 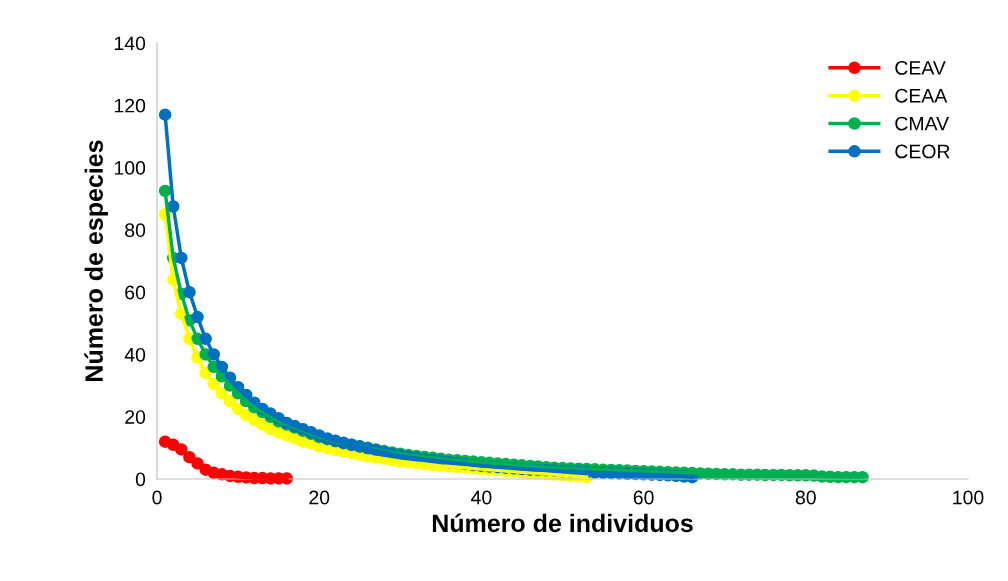 I want to click on y-tick-label: 20, so click(x=135, y=417).